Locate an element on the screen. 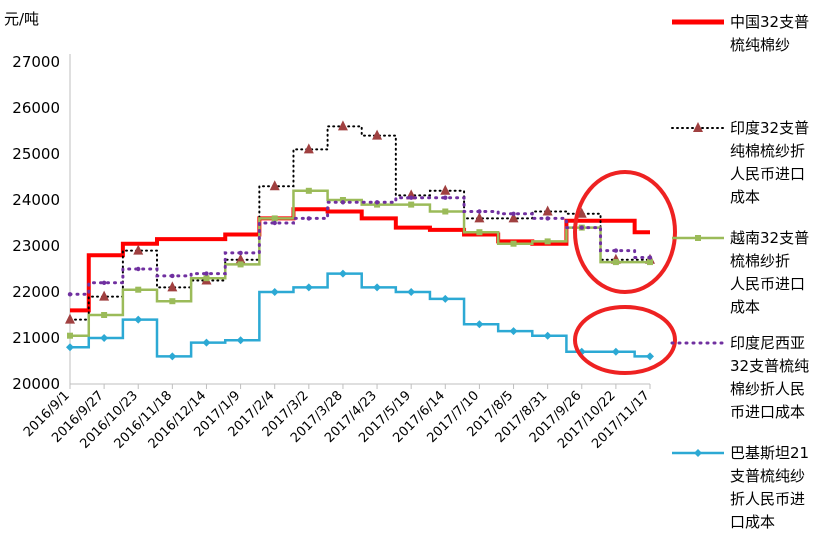  y-axis-unit-label: 元/吨 is located at coordinates (21, 19).